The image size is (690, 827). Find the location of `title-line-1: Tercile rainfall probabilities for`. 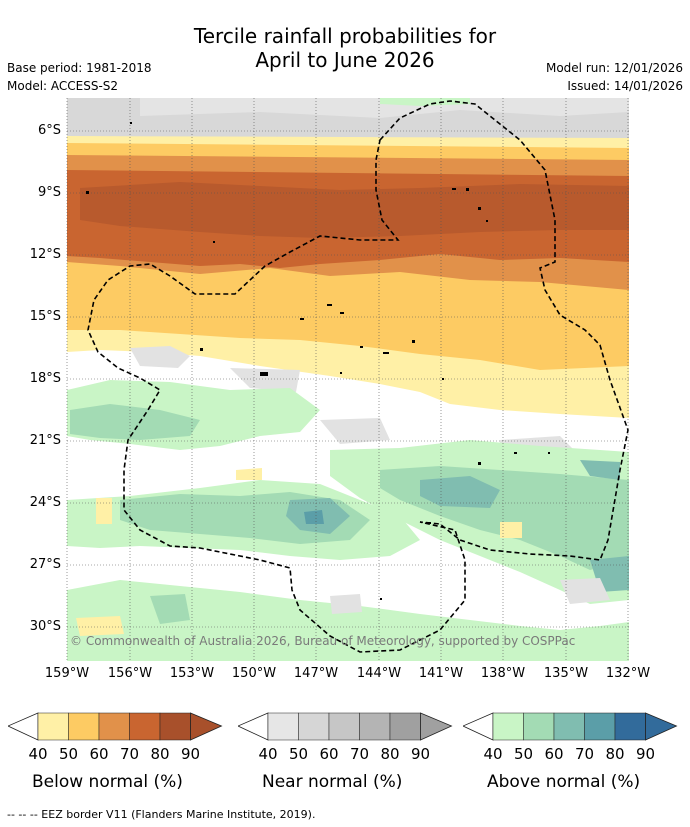

title-line-1: Tercile rainfall probabilities for is located at coordinates (345, 36).